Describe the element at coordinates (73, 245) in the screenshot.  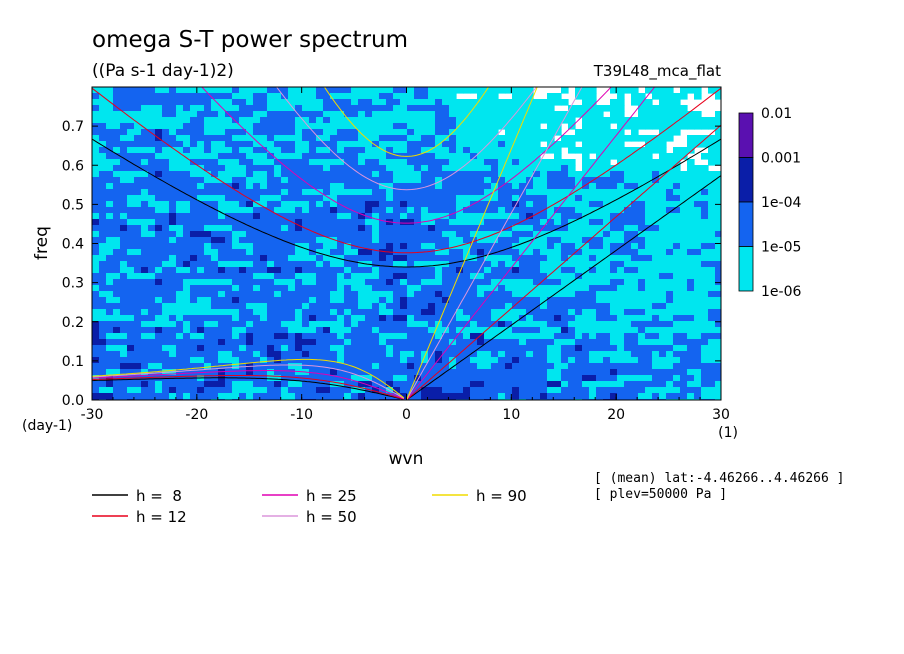
I see `y-tick-label: 0.4` at that location.